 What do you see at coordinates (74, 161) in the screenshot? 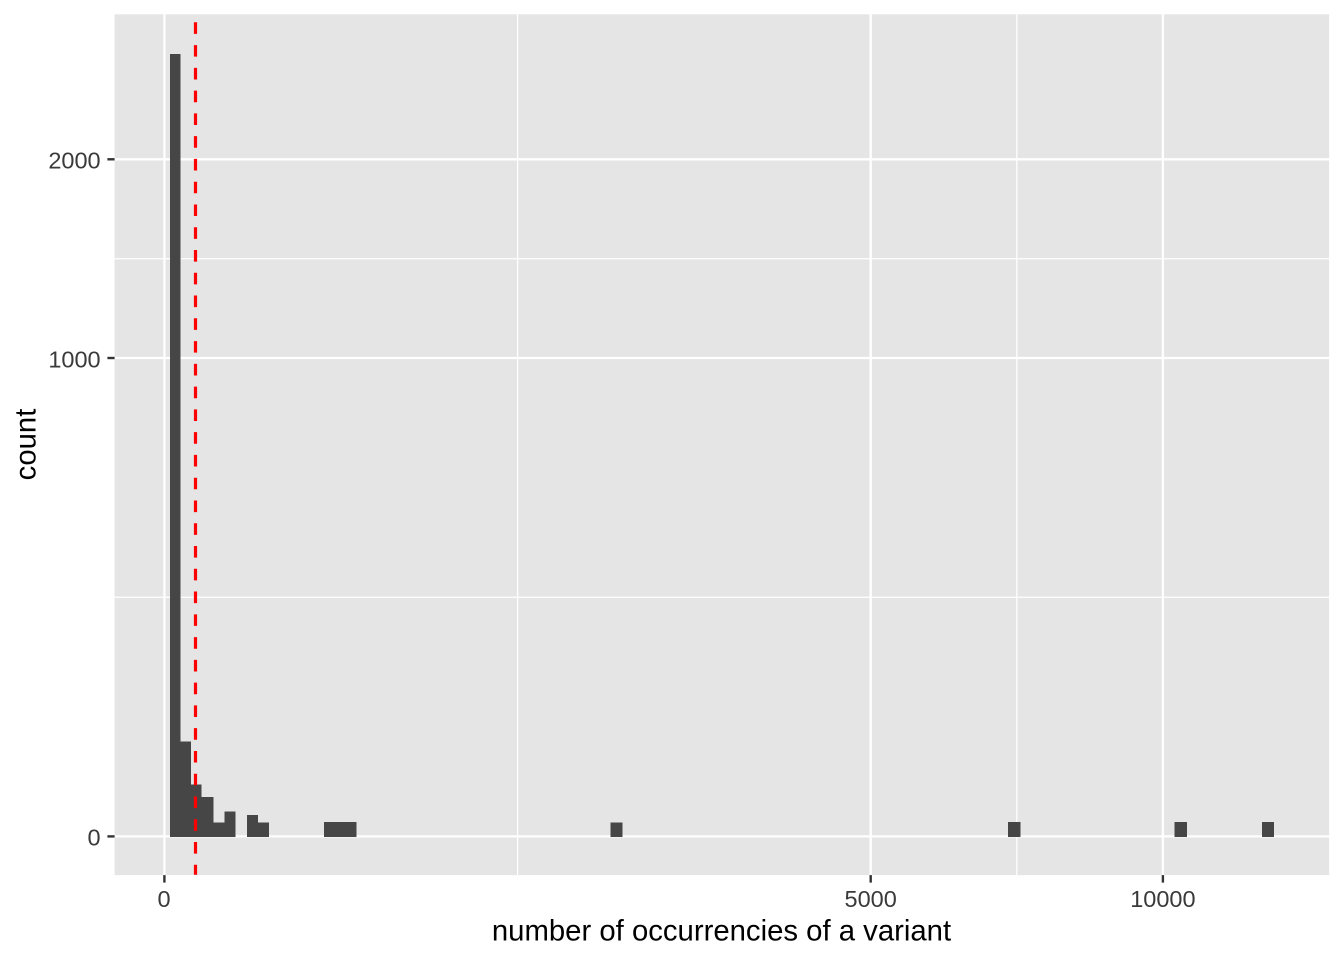
I see `svg-text: 2000` at bounding box center [74, 161].